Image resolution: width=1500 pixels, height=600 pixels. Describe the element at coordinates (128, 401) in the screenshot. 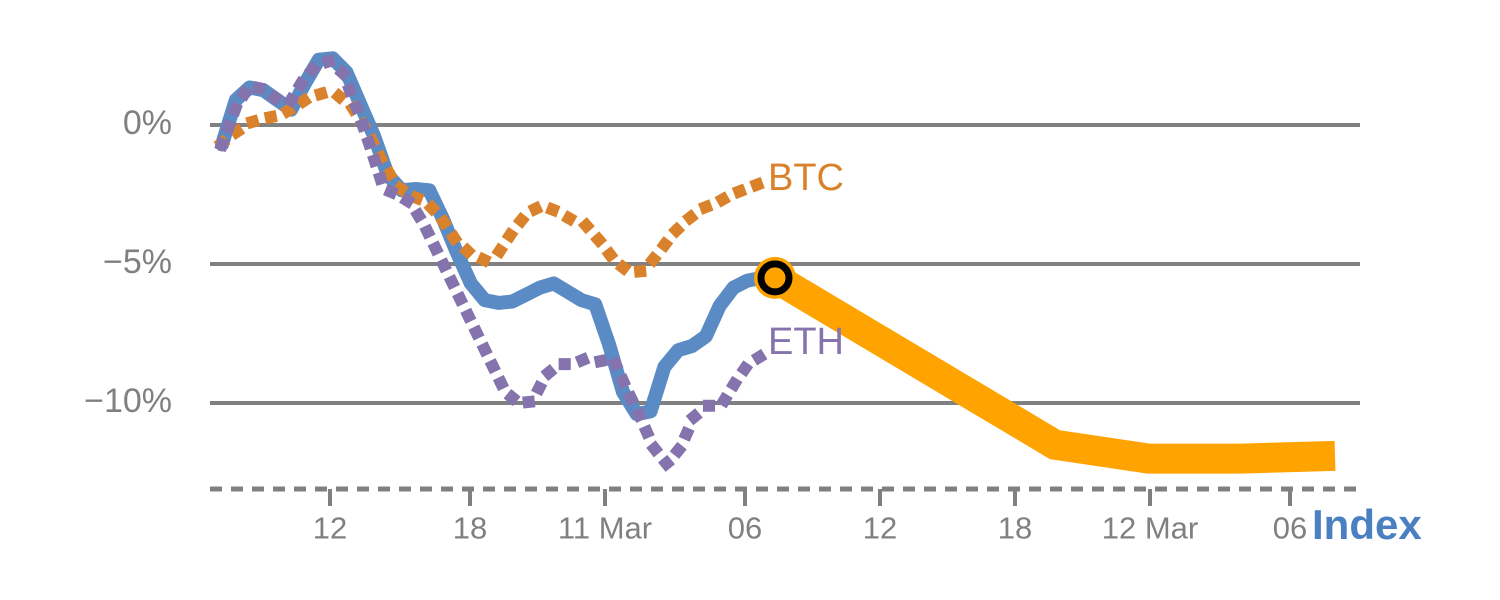

I see `y-tick-label-2: −10%` at that location.